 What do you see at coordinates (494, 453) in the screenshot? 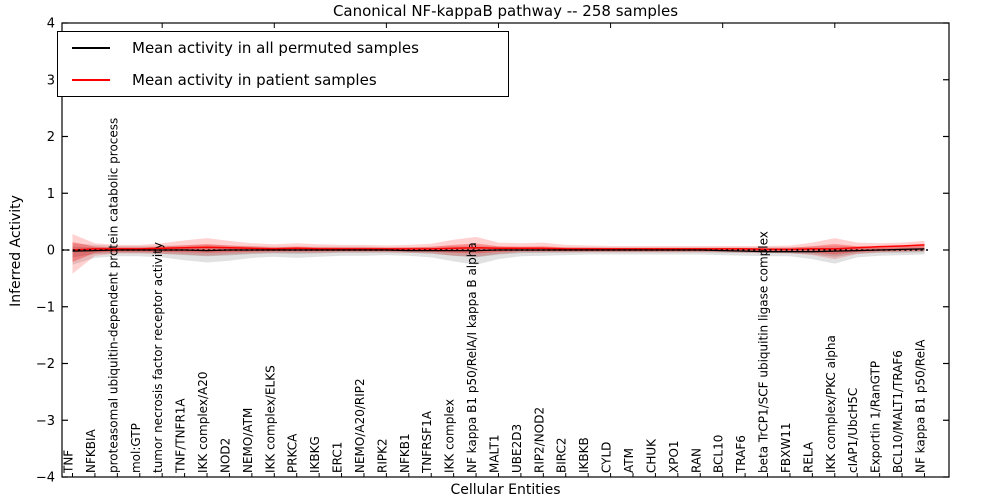
I see `x-tick-label: MALT1` at bounding box center [494, 453].